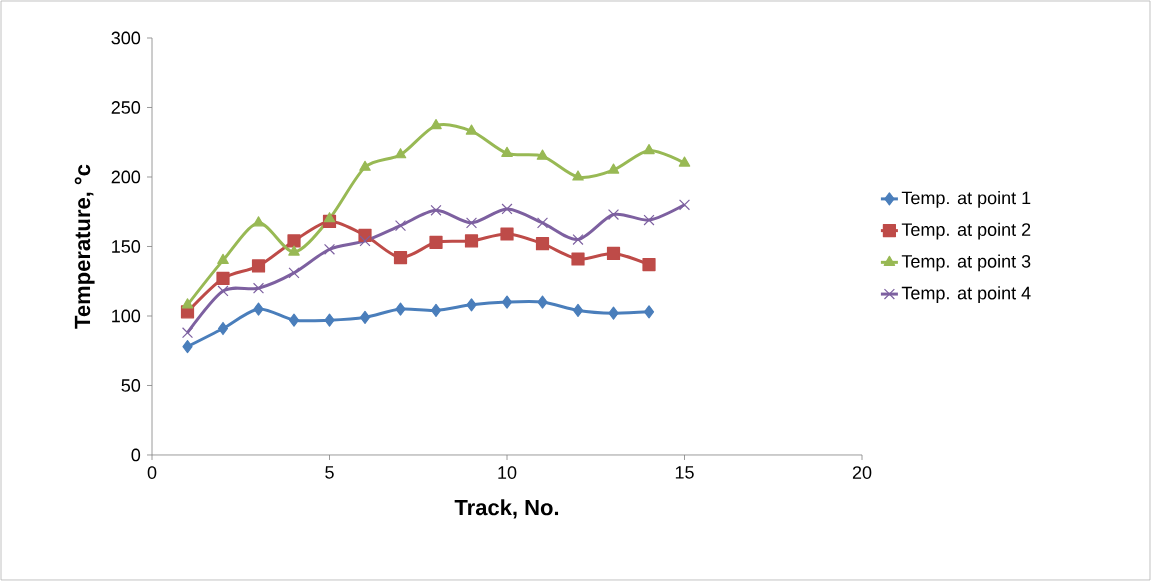 The width and height of the screenshot is (1151, 581). What do you see at coordinates (966, 199) in the screenshot?
I see `legend-label: Temp. at point 1` at bounding box center [966, 199].